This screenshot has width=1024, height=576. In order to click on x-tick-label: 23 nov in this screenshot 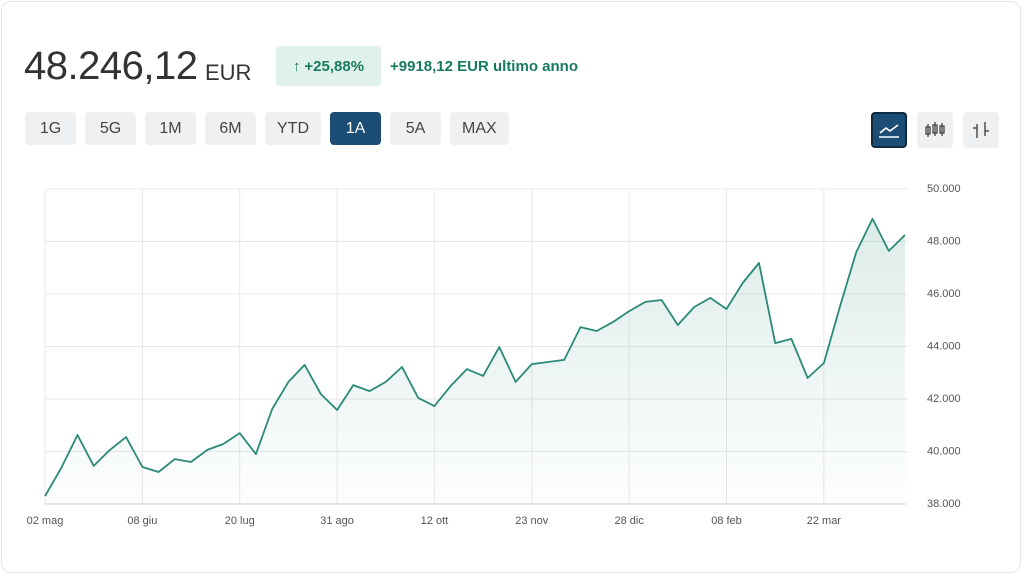, I will do `click(532, 521)`.